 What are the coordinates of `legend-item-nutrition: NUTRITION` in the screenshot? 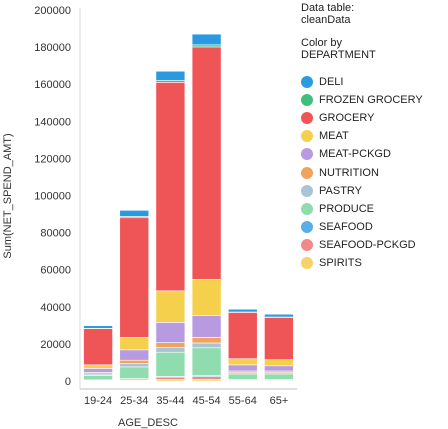 It's located at (373, 172).